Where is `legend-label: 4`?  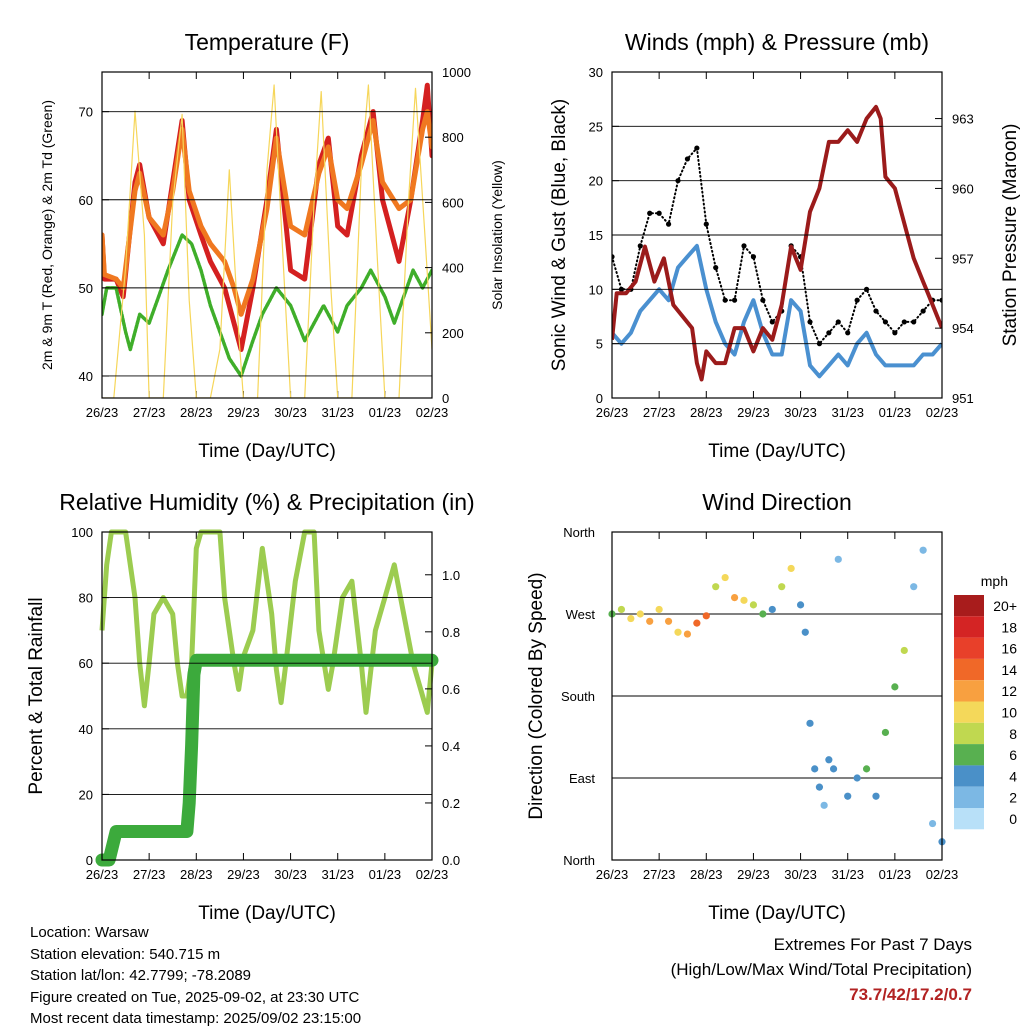 legend-label: 4 is located at coordinates (1013, 776).